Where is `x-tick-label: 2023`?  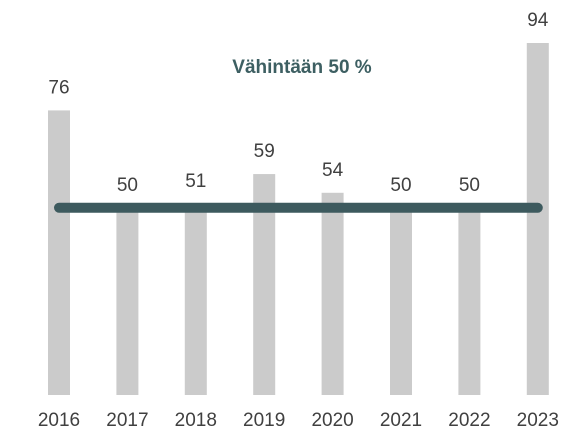 x-tick-label: 2023 is located at coordinates (538, 420).